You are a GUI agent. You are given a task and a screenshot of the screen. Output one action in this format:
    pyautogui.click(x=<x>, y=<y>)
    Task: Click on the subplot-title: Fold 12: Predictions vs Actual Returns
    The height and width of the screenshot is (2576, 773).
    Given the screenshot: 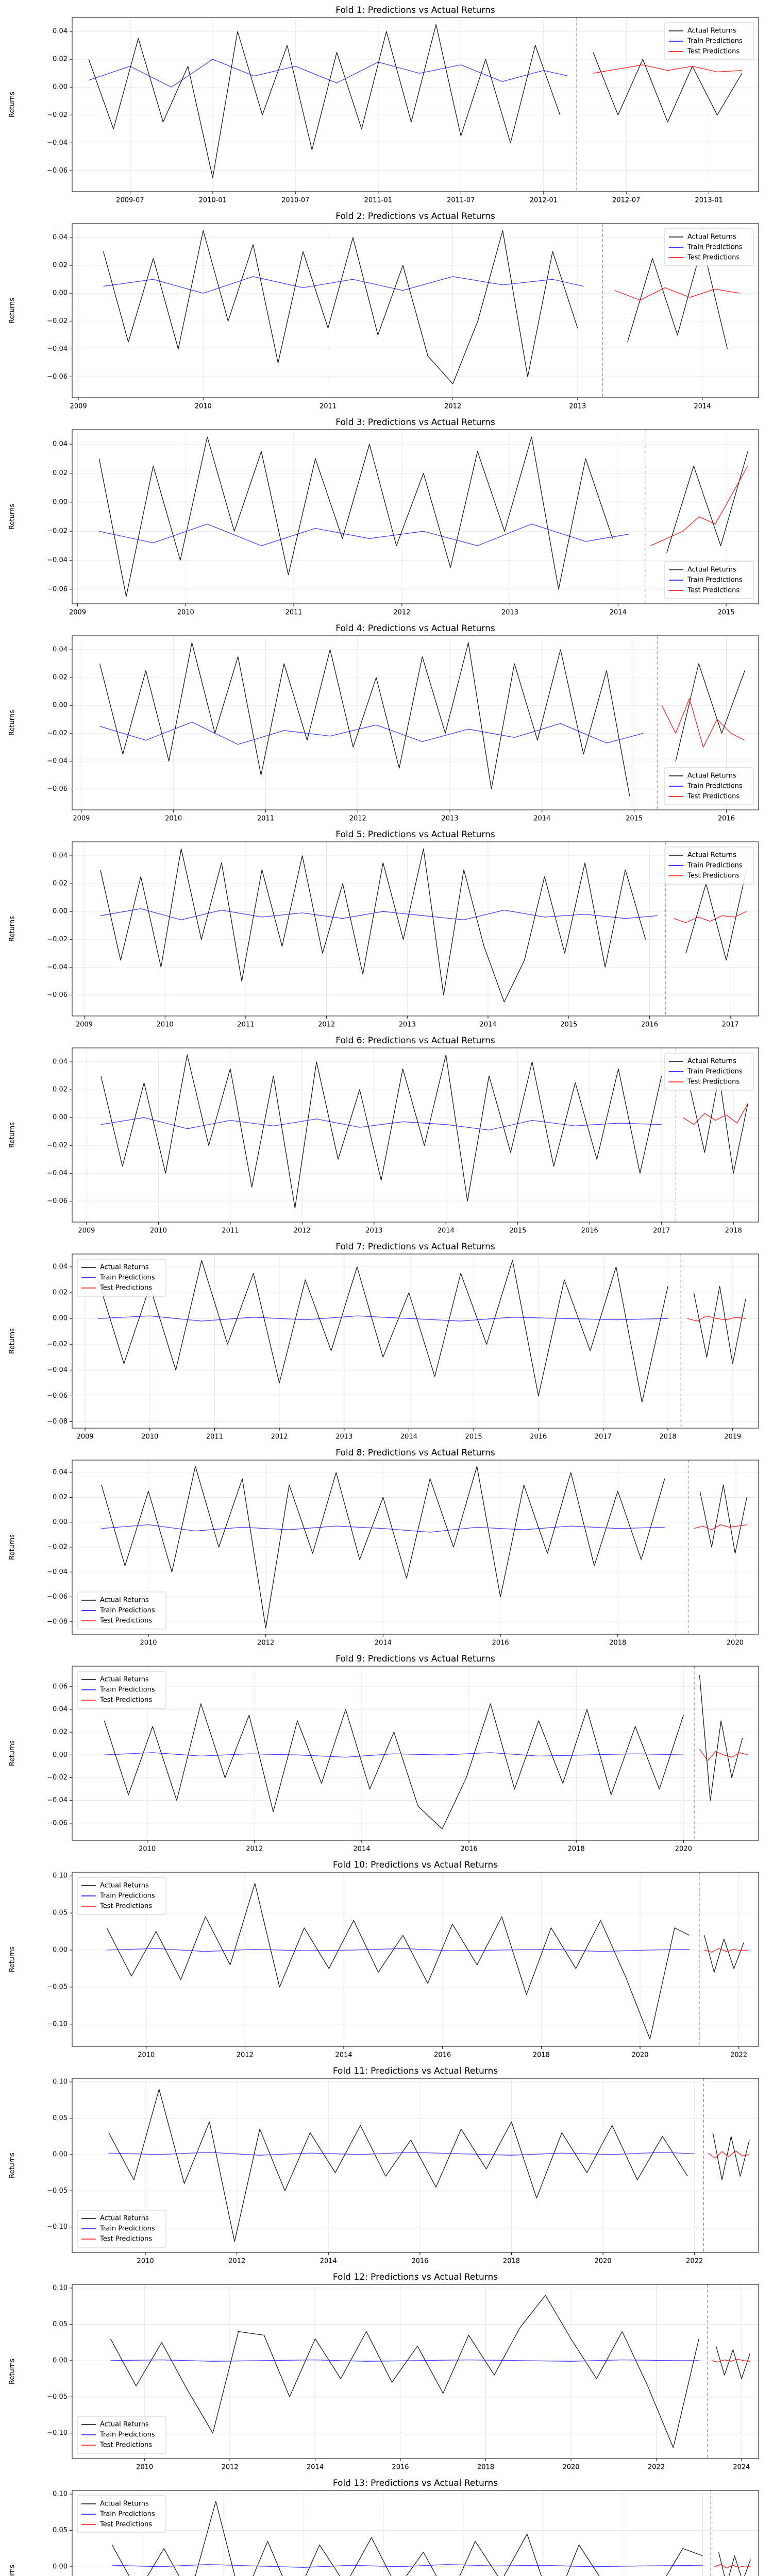 What is the action you would take?
    pyautogui.click(x=415, y=2277)
    